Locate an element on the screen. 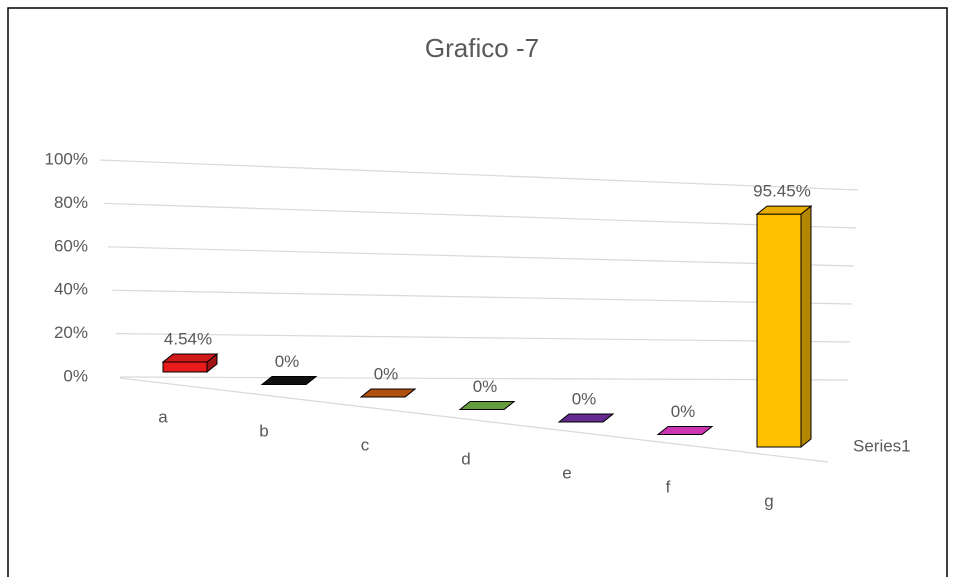 The width and height of the screenshot is (955, 577). y-tick-label: 20% is located at coordinates (71, 332).